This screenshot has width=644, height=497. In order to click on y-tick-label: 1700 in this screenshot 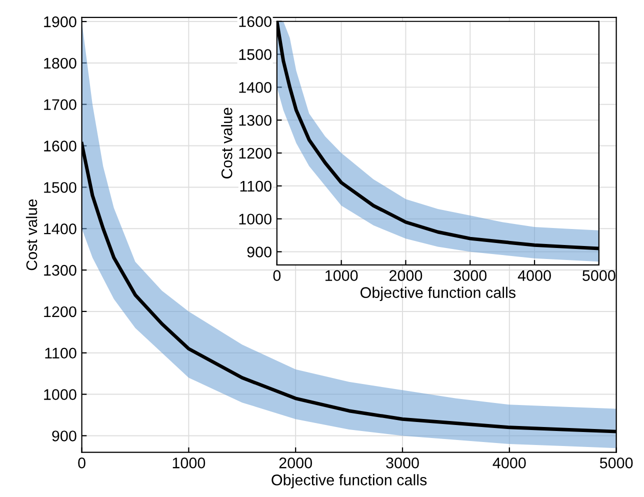, I will do `click(60, 104)`.